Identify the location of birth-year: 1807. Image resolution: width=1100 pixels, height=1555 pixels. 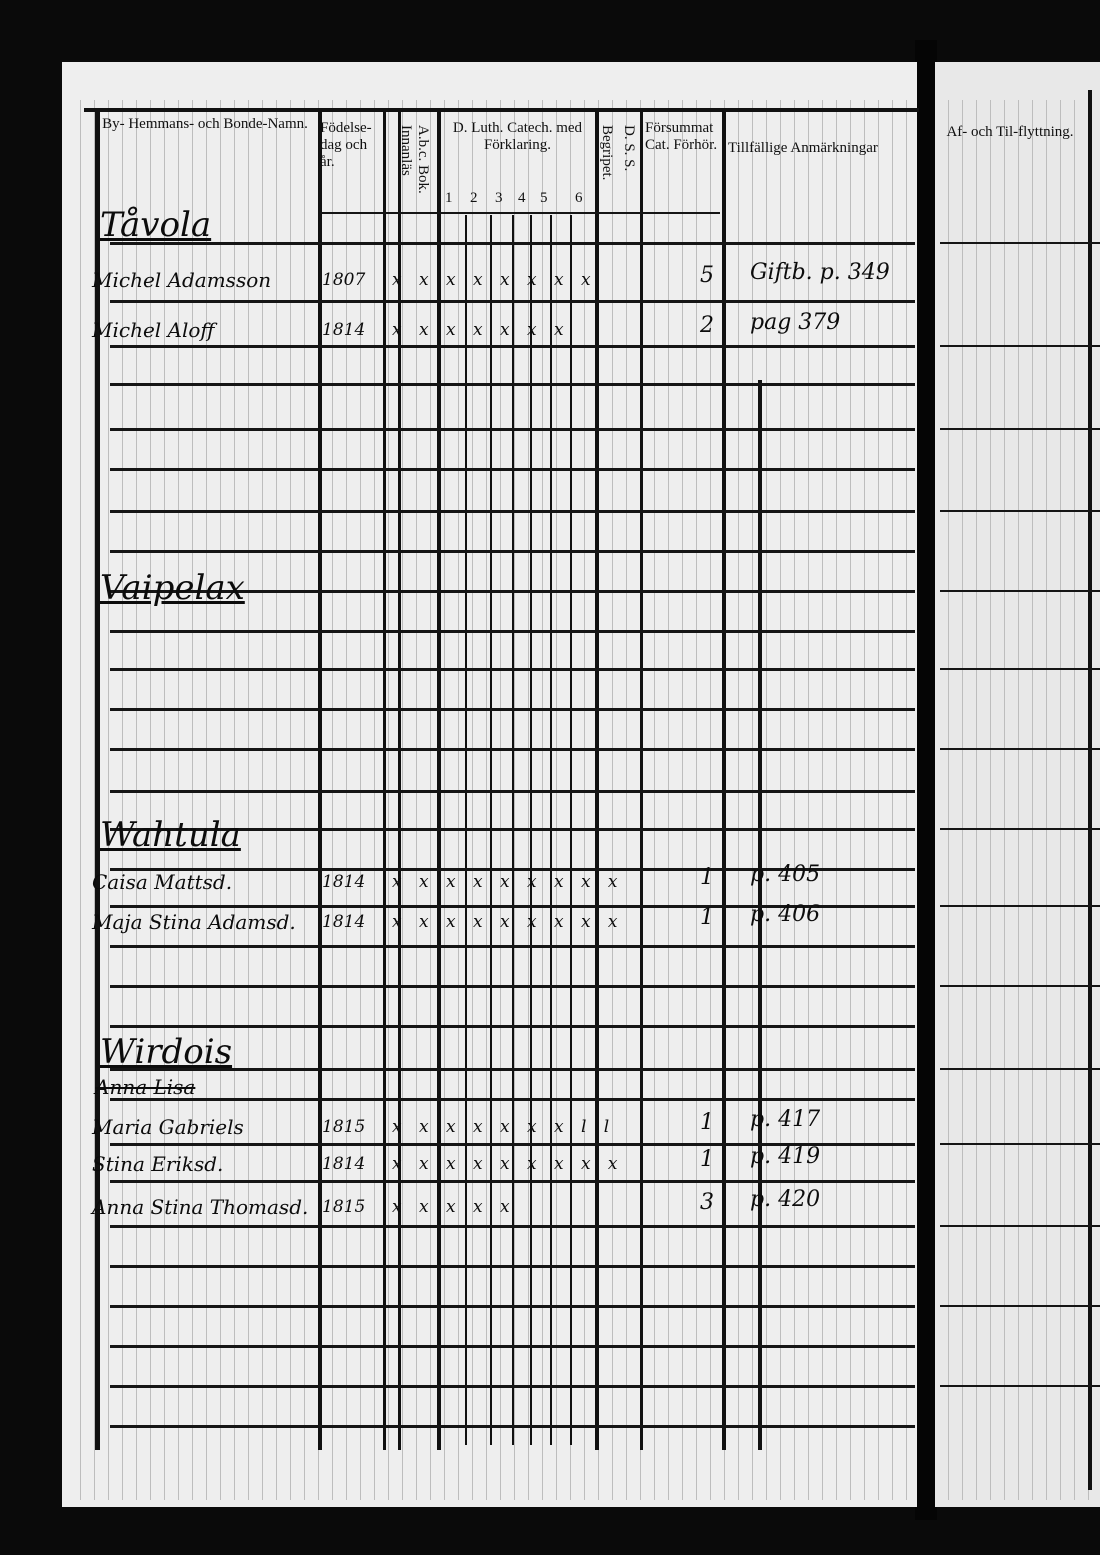
(344, 280).